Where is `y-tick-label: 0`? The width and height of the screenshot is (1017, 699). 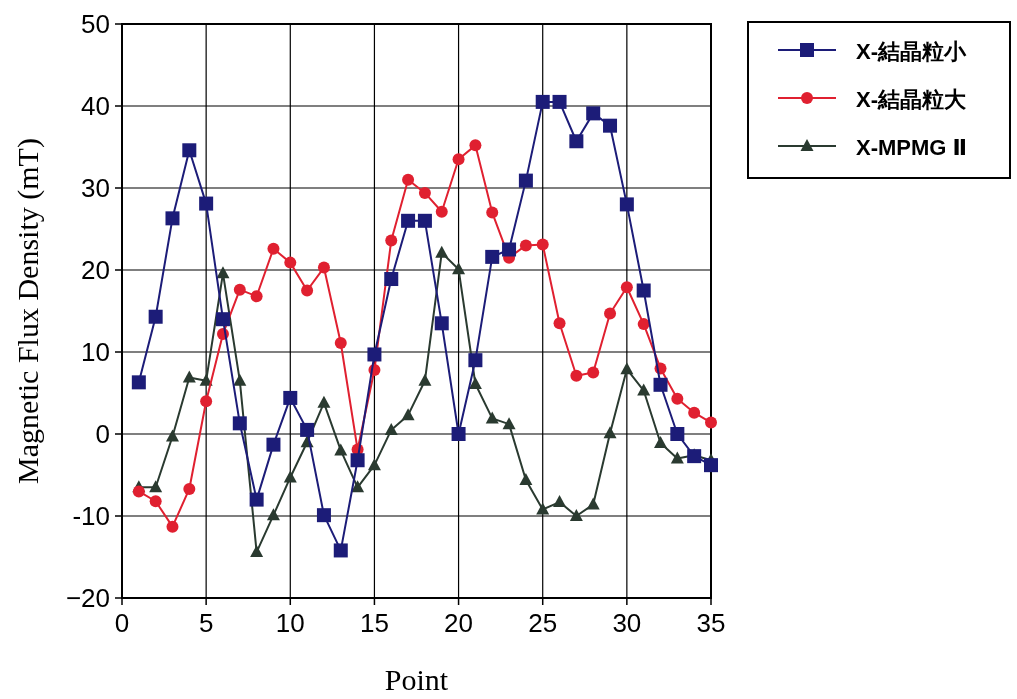 y-tick-label: 0 is located at coordinates (102, 434).